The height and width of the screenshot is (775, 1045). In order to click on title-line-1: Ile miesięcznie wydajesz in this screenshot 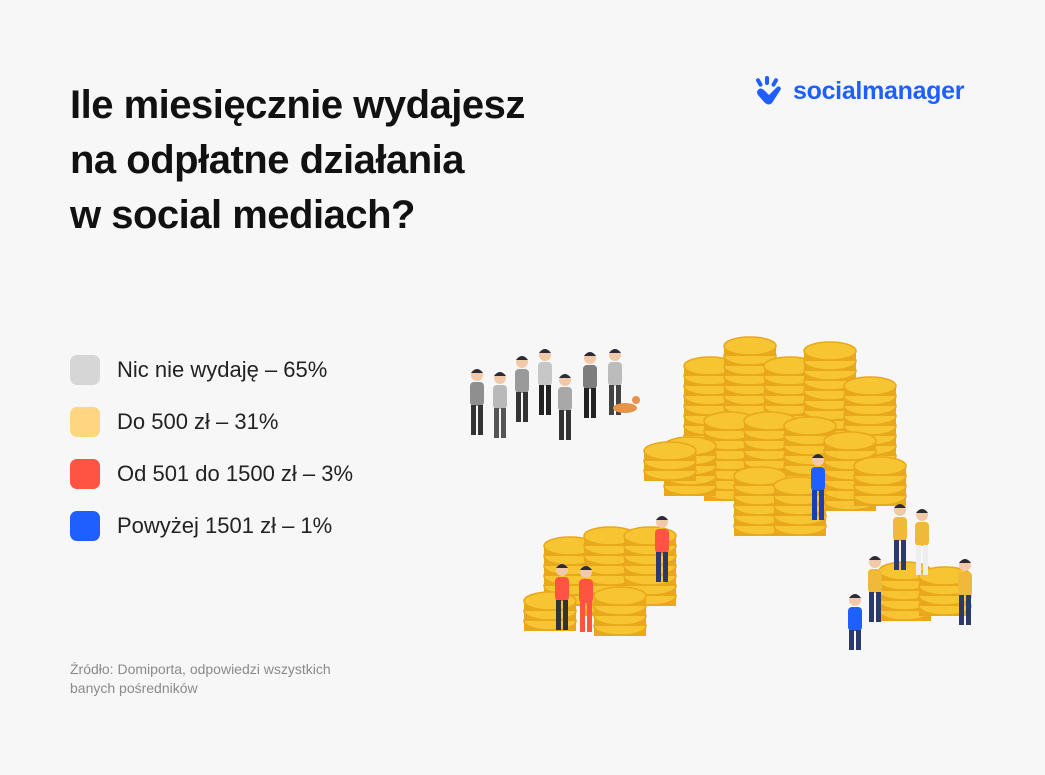, I will do `click(297, 105)`.